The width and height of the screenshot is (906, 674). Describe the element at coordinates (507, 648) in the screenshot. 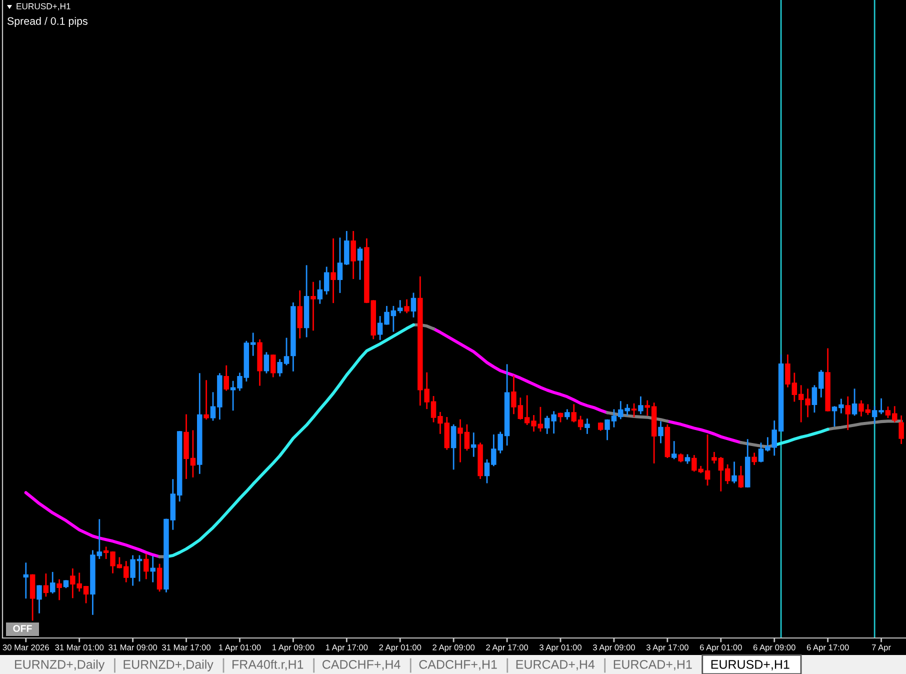

I see `x-tick-label: 2 Apr 17:00` at that location.